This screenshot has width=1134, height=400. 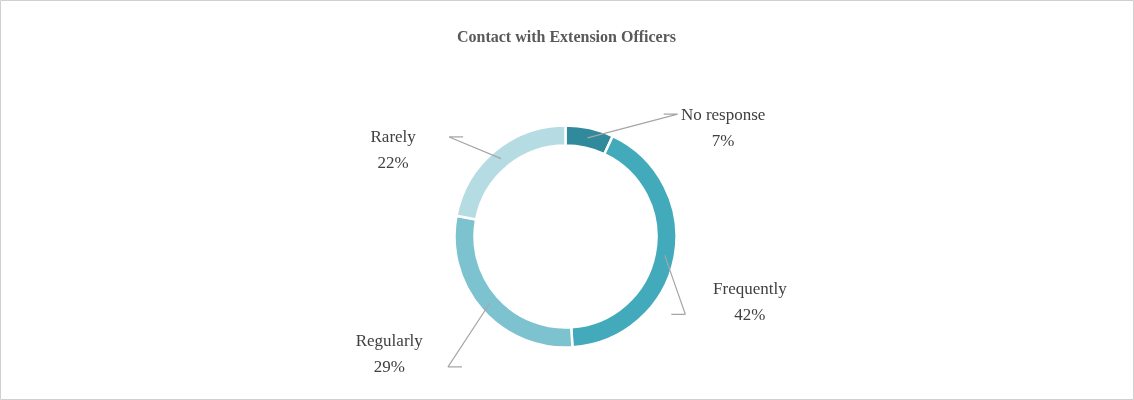 What do you see at coordinates (393, 137) in the screenshot?
I see `slice-label: Rarely` at bounding box center [393, 137].